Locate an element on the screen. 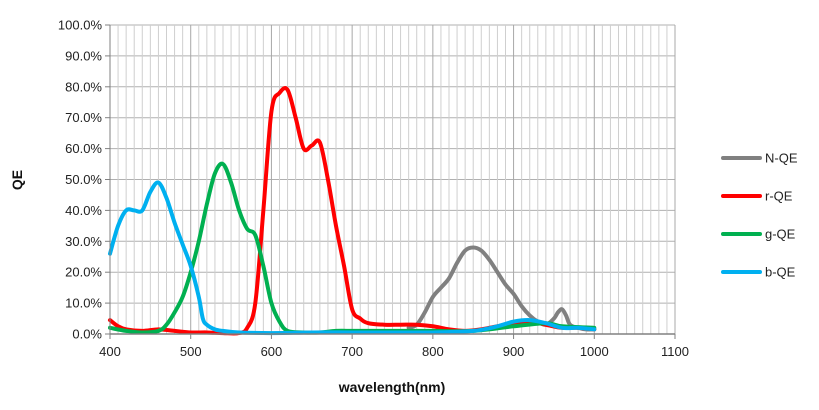 This screenshot has height=410, width=819. x-tick-label: 800 is located at coordinates (433, 351).